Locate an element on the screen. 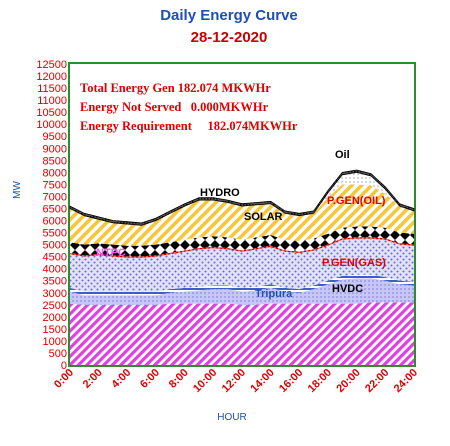 The width and height of the screenshot is (450, 446). x-tick-label: 12:00 is located at coordinates (234, 381).